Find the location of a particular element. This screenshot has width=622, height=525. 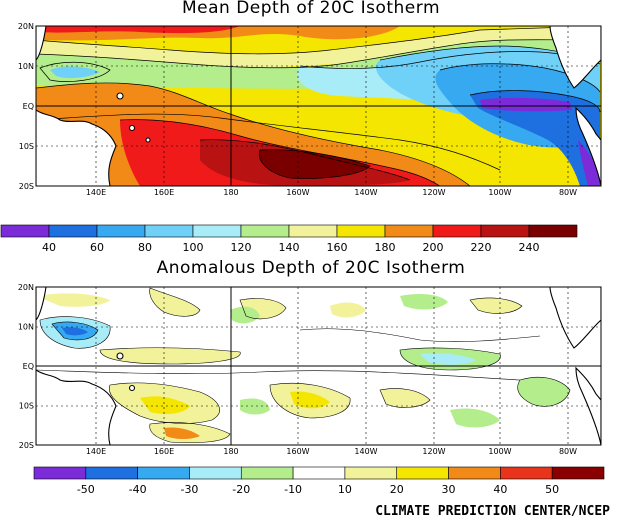

colorbar-tick-label: 140 is located at coordinates (289, 247).